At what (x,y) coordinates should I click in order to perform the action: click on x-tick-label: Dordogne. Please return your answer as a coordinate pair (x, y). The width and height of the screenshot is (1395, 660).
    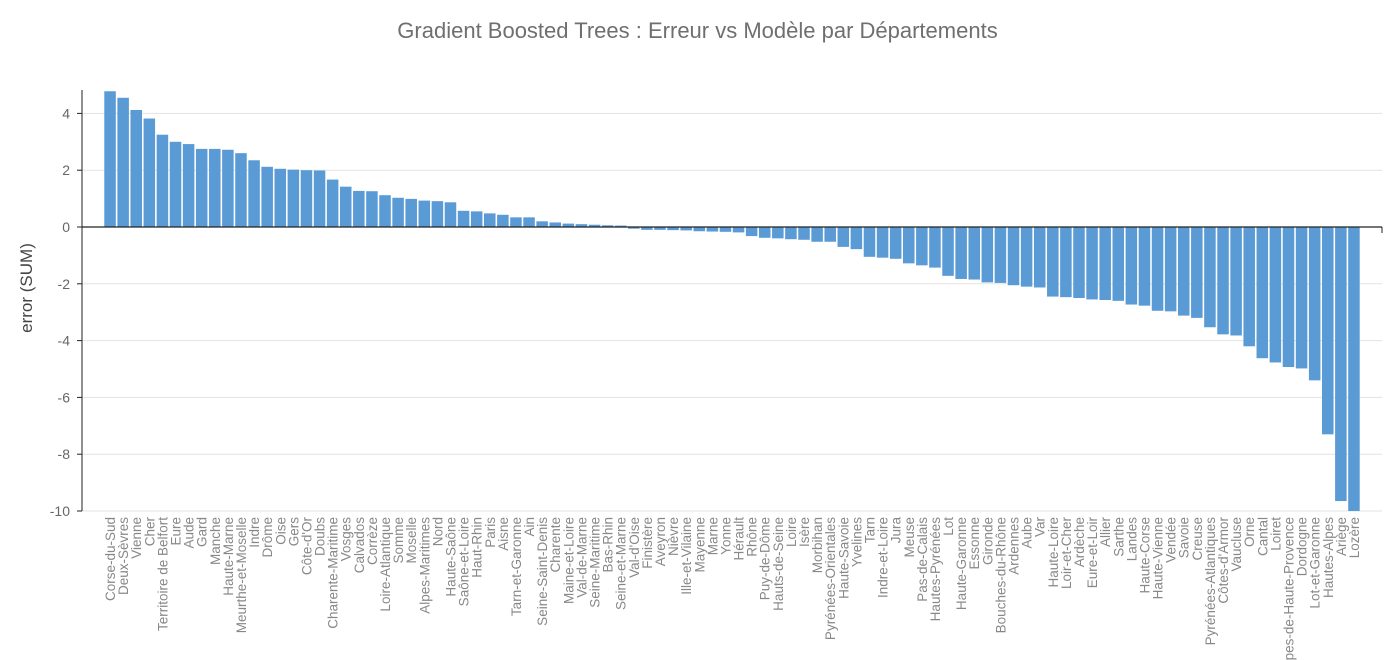
    Looking at the image, I should click on (1302, 546).